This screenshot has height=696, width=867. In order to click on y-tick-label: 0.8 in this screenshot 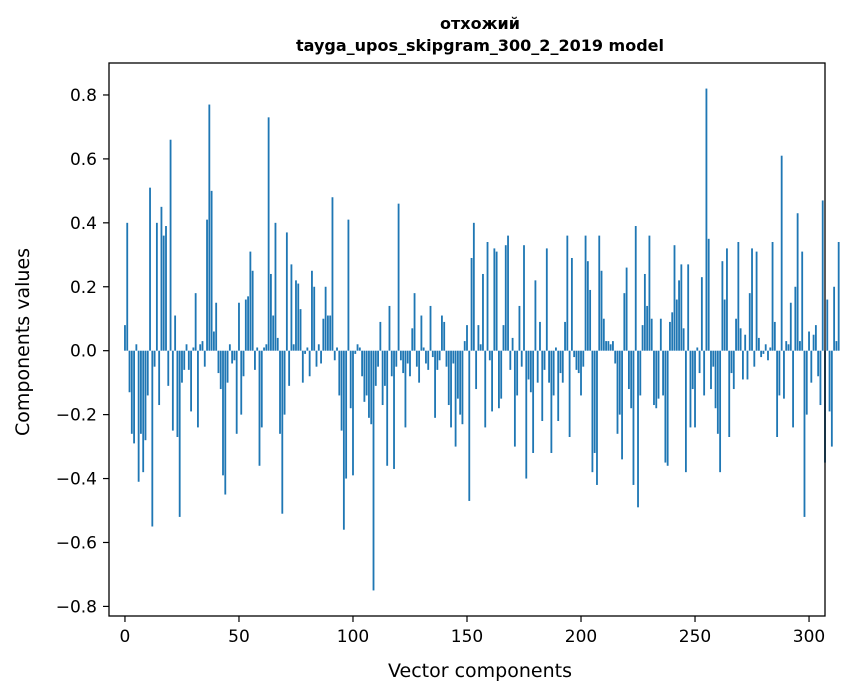, I will do `click(83, 96)`.